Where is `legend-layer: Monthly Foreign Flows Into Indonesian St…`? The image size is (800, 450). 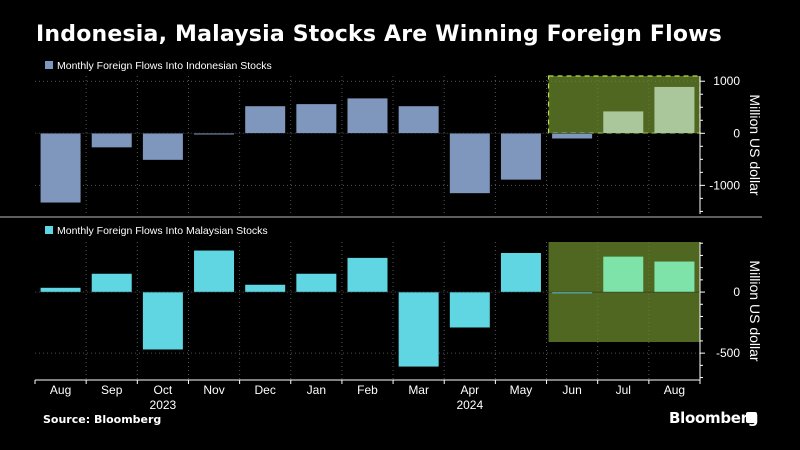
legend-layer: Monthly Foreign Flows Into Indonesian St… is located at coordinates (158, 148).